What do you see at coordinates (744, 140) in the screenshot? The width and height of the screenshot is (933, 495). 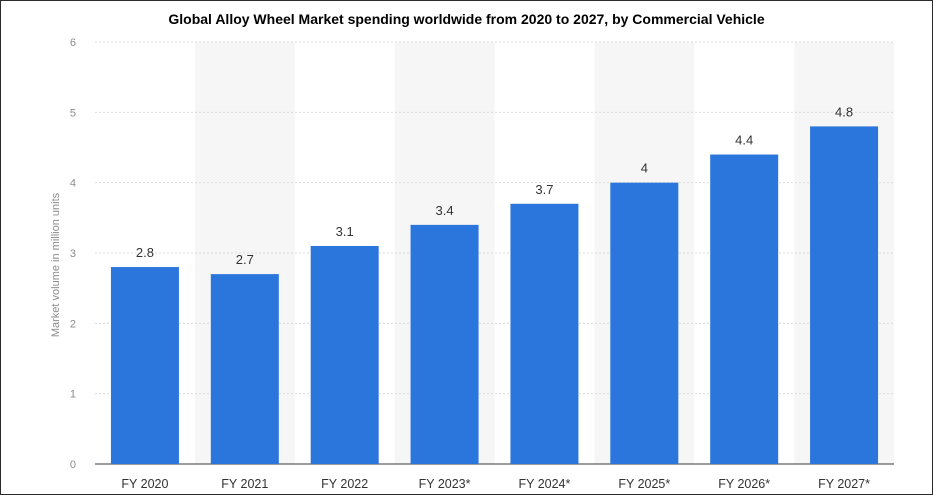 I see `data-label: 4.4` at bounding box center [744, 140].